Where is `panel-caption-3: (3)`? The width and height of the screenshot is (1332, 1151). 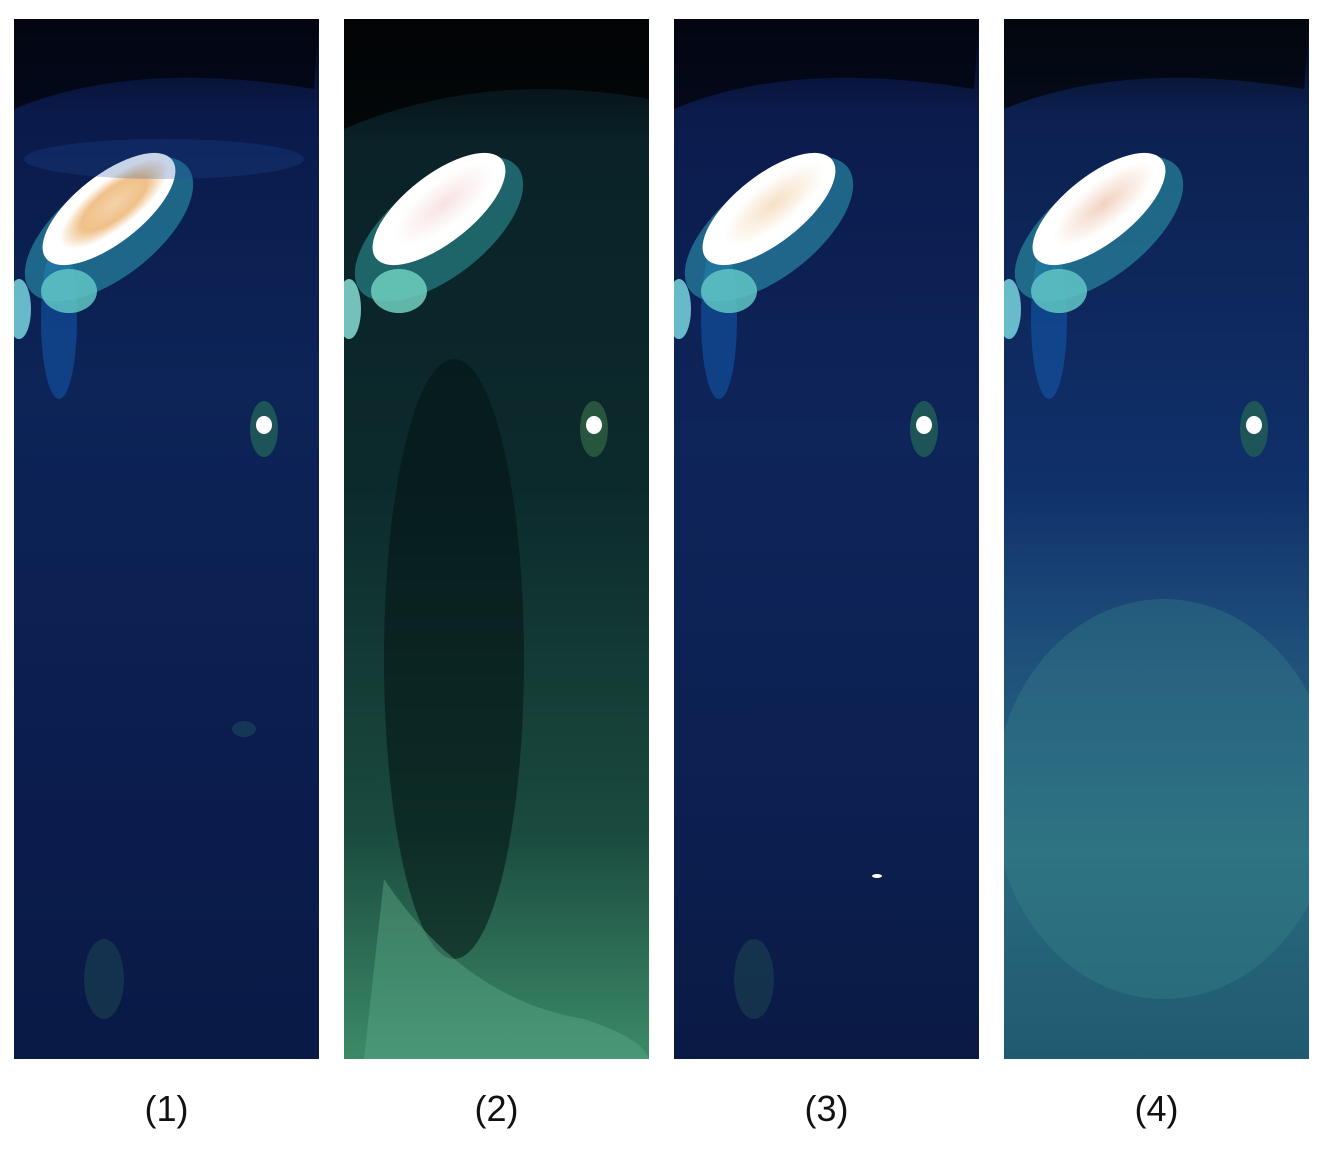 panel-caption-3: (3) is located at coordinates (826, 1108).